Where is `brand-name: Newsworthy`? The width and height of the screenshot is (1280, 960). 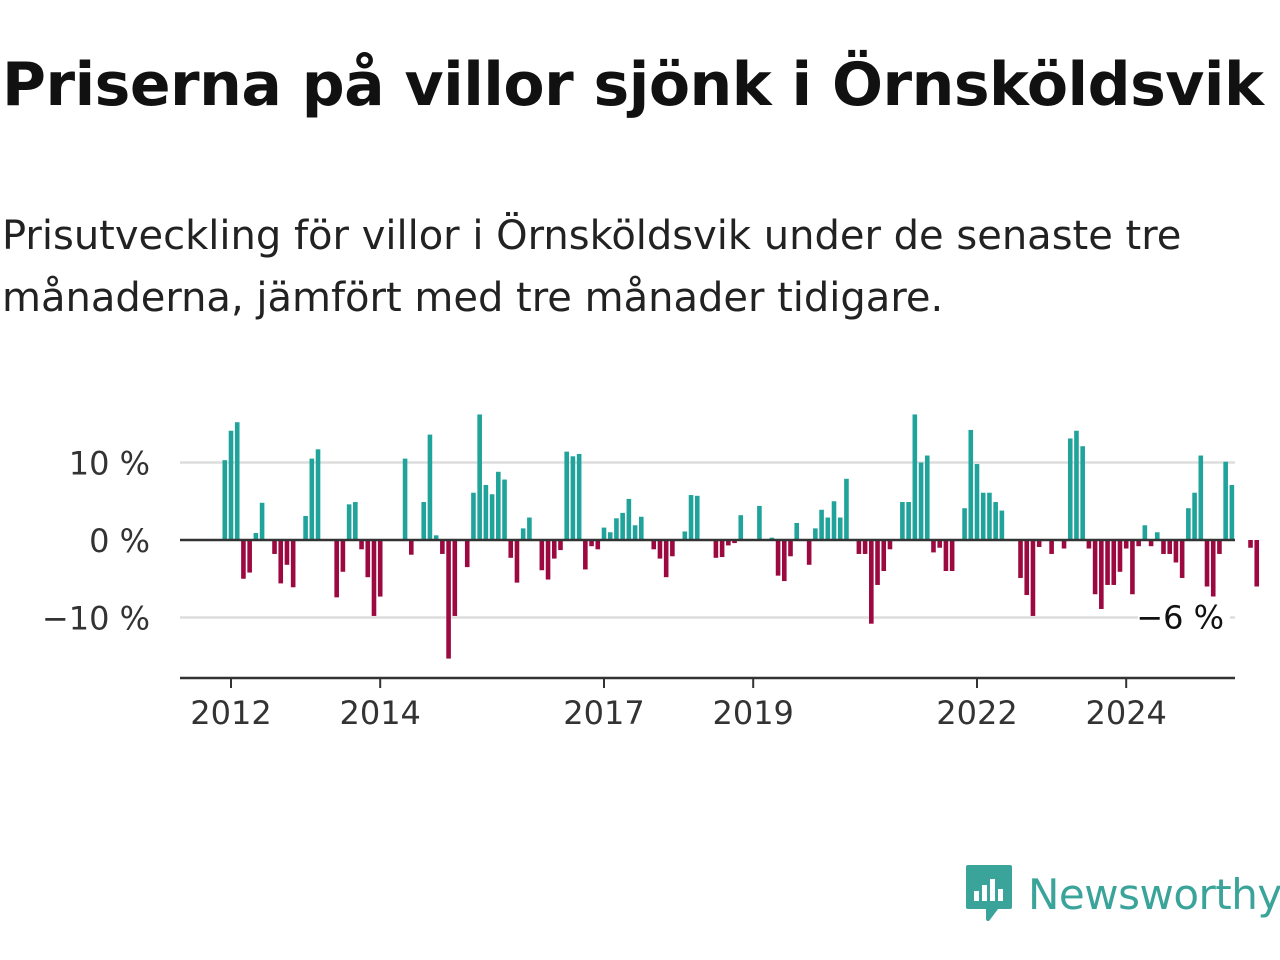
brand-name: Newsworthy is located at coordinates (1154, 894).